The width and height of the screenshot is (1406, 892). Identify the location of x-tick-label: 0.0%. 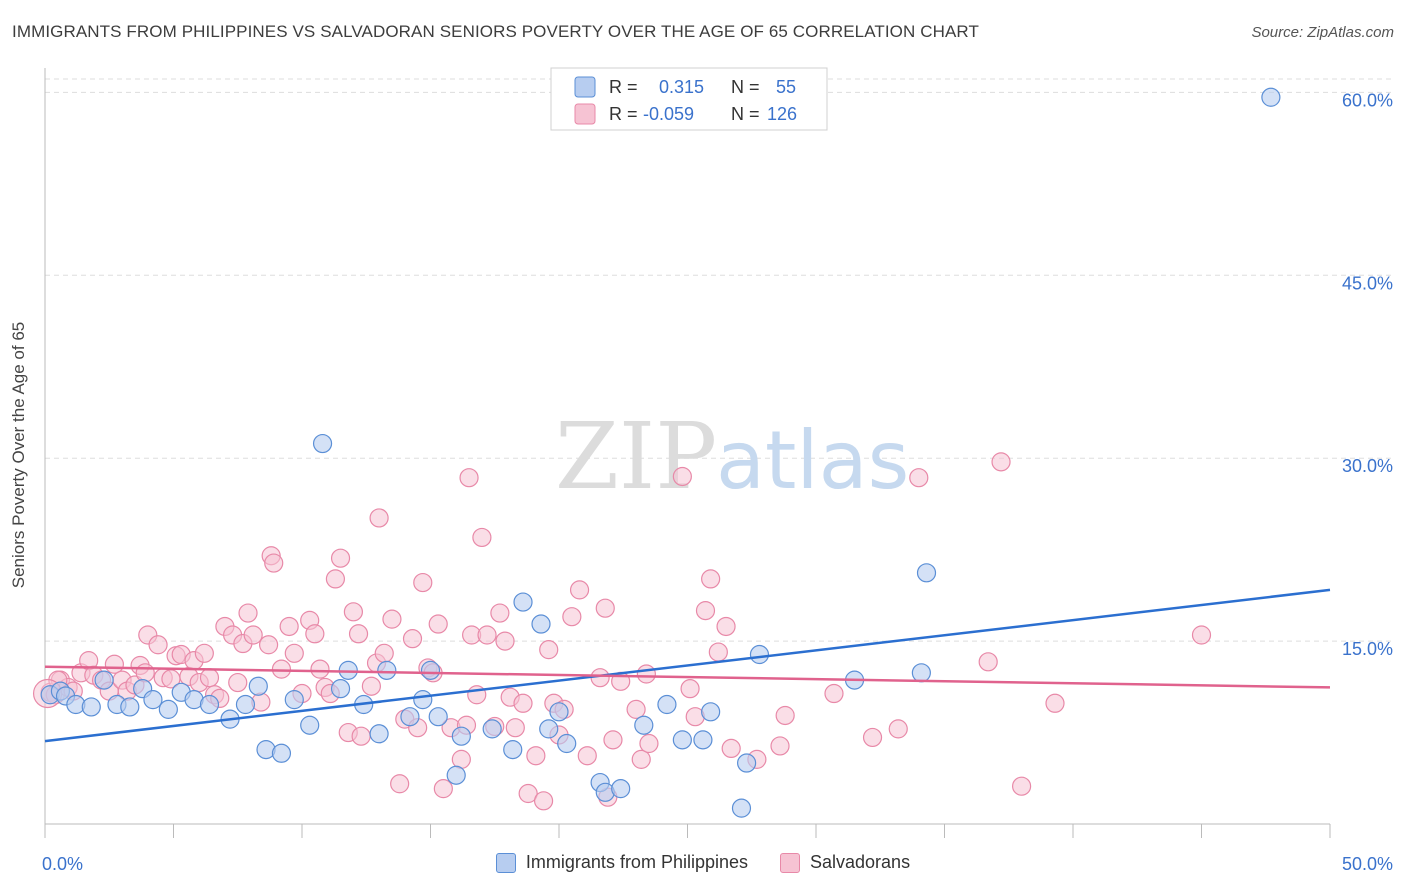
(62, 864).